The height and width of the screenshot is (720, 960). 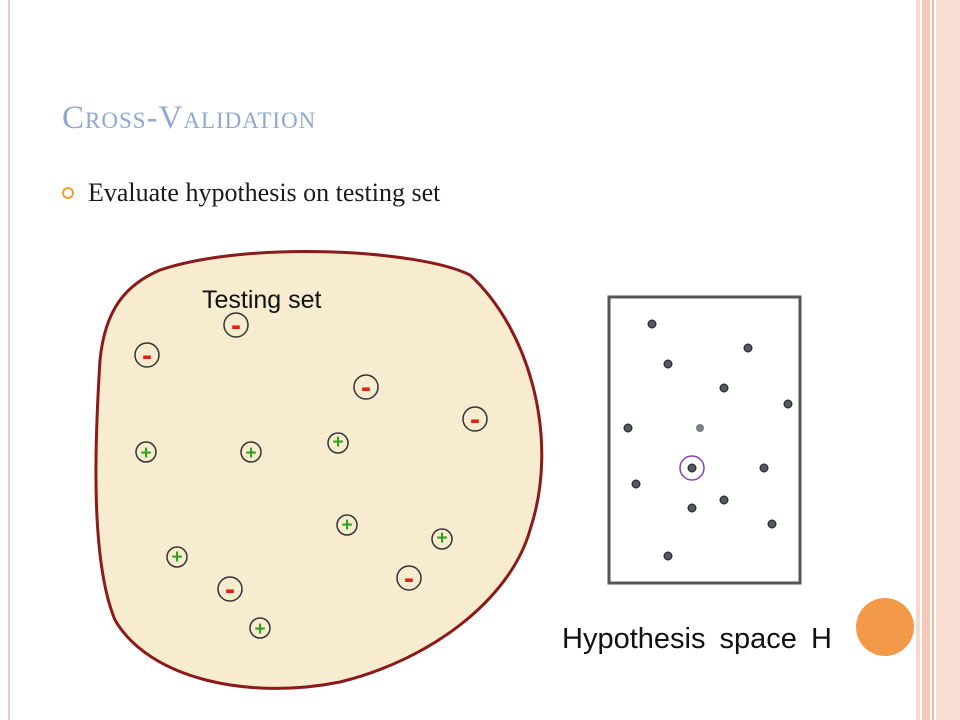 What do you see at coordinates (708, 440) in the screenshot?
I see `hypothesis-points` at bounding box center [708, 440].